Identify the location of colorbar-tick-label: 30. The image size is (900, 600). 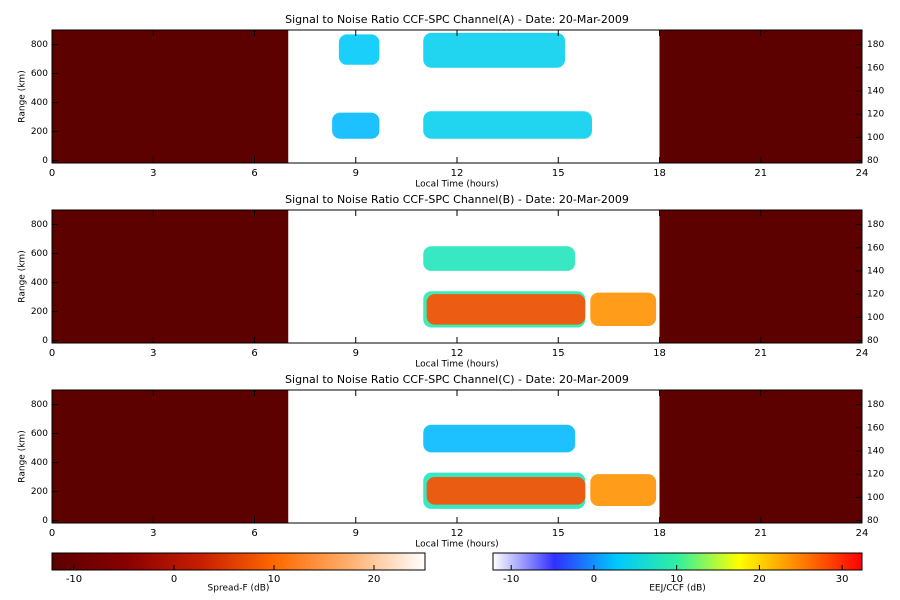
(842, 579).